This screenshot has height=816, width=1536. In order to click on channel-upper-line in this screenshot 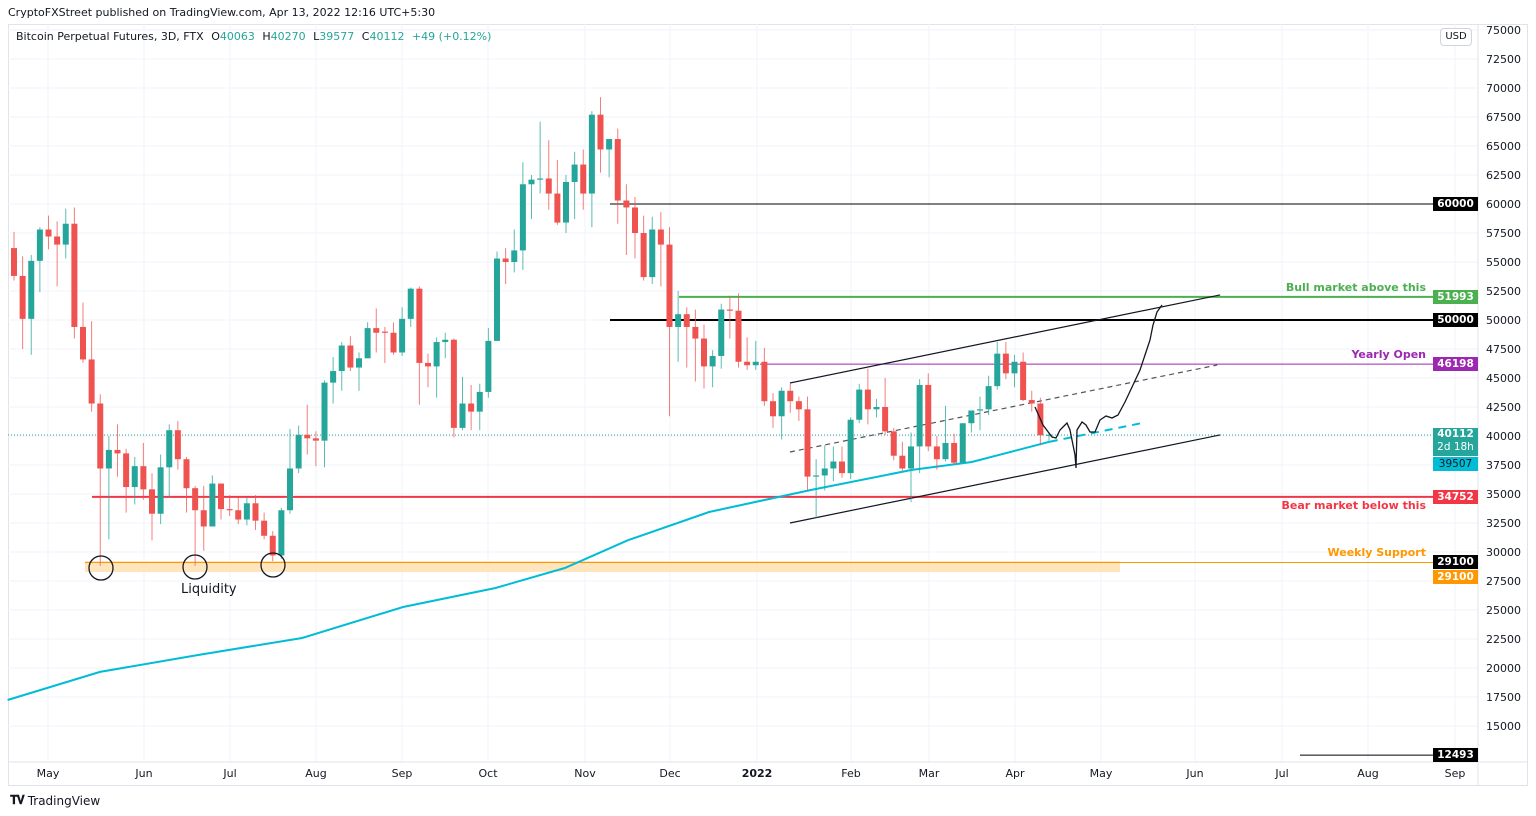, I will do `click(1005, 339)`.